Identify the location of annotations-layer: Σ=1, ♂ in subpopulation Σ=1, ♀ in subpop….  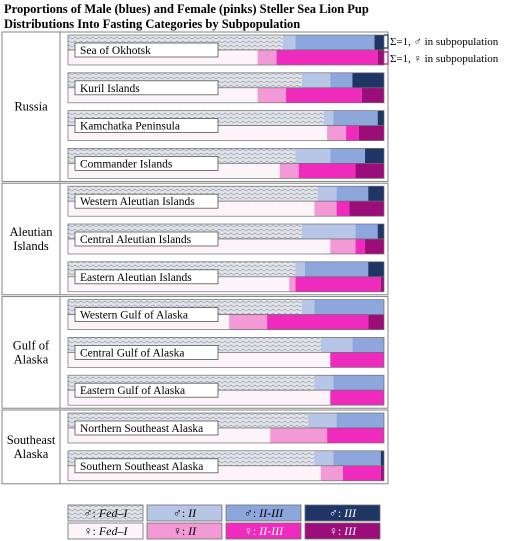
(441, 49).